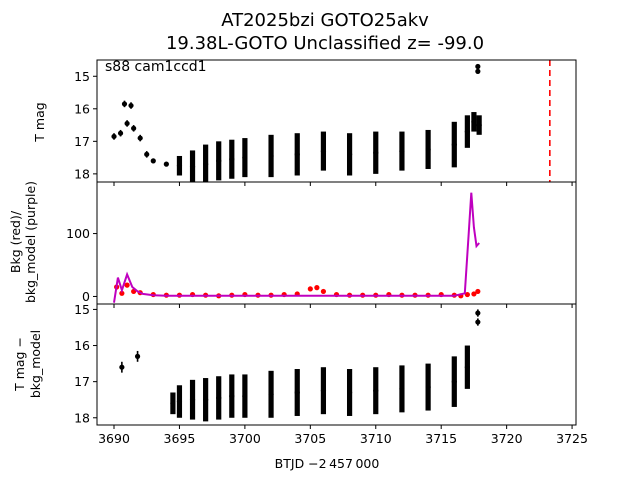 This screenshot has height=480, width=640. What do you see at coordinates (15, 241) in the screenshot?
I see `middle-y-axis-label-line1: Bkg (red)/` at bounding box center [15, 241].